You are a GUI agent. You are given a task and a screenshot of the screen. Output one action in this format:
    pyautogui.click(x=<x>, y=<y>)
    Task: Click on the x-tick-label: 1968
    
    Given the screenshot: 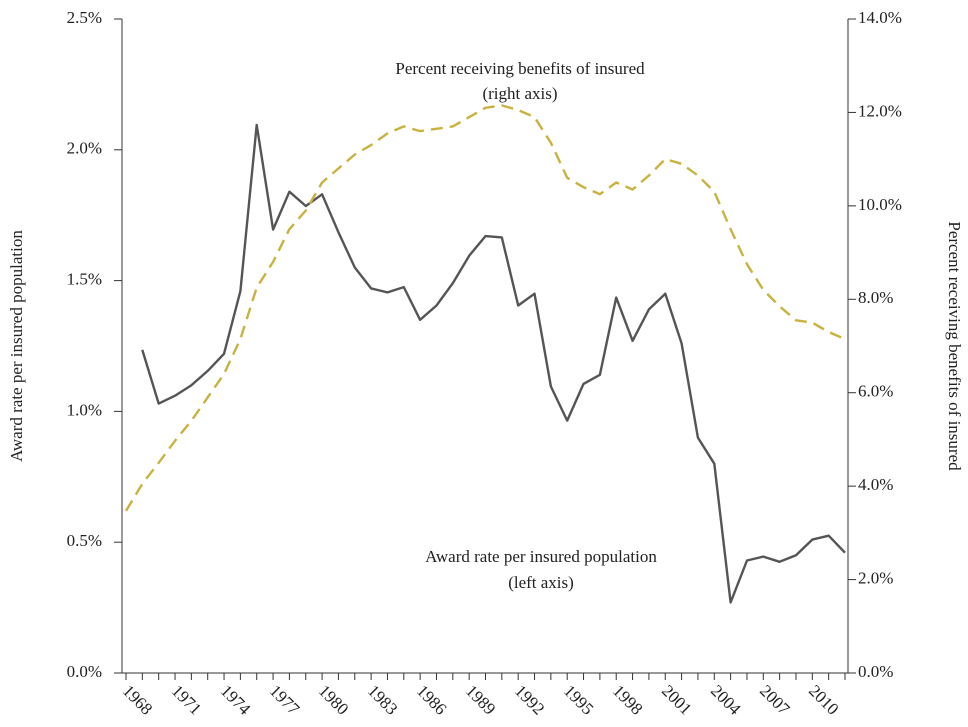 What is the action you would take?
    pyautogui.click(x=137, y=699)
    